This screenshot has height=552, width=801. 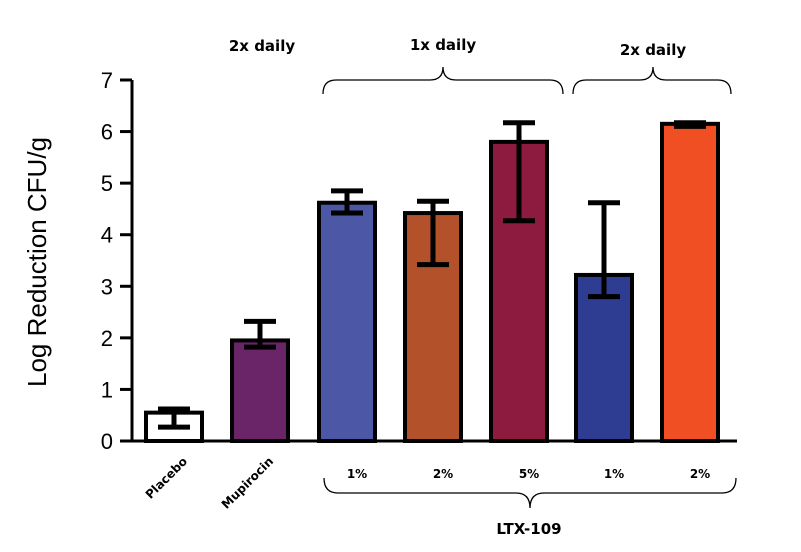 What do you see at coordinates (700, 474) in the screenshot?
I see `category-label-6: 2%` at bounding box center [700, 474].